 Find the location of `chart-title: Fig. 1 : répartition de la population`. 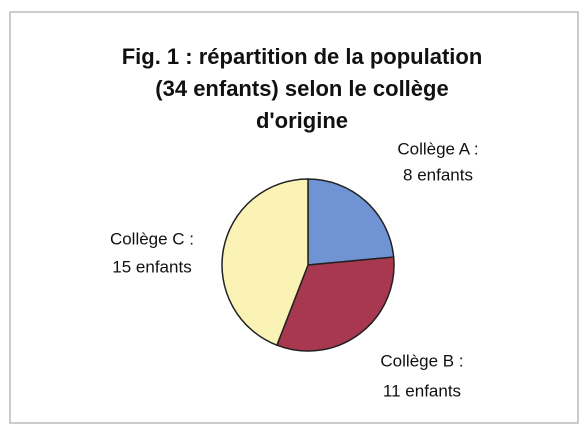

chart-title: Fig. 1 : répartition de la population is located at coordinates (302, 56).